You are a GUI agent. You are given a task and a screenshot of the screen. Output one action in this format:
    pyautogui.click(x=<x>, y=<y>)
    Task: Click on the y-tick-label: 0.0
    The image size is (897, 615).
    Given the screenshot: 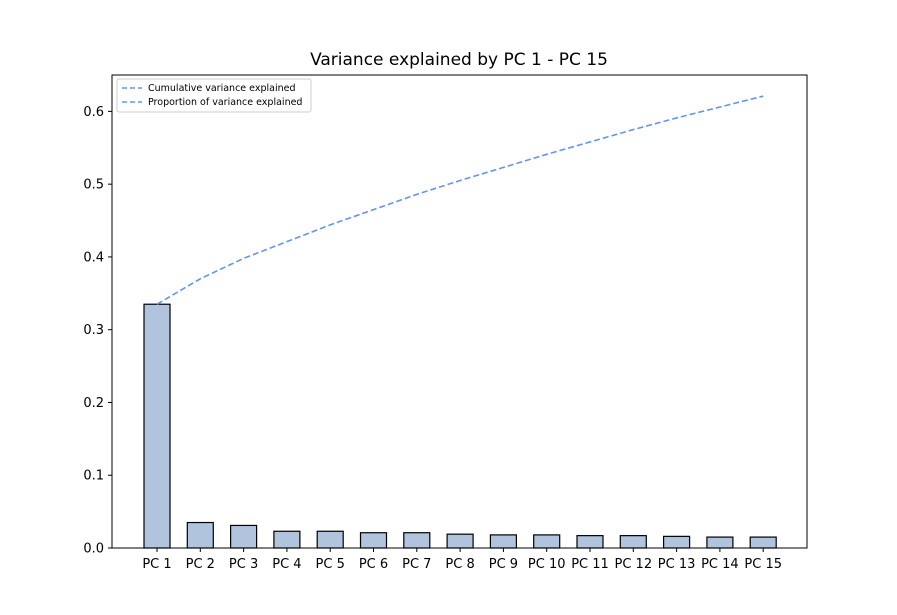 What is the action you would take?
    pyautogui.click(x=93, y=549)
    